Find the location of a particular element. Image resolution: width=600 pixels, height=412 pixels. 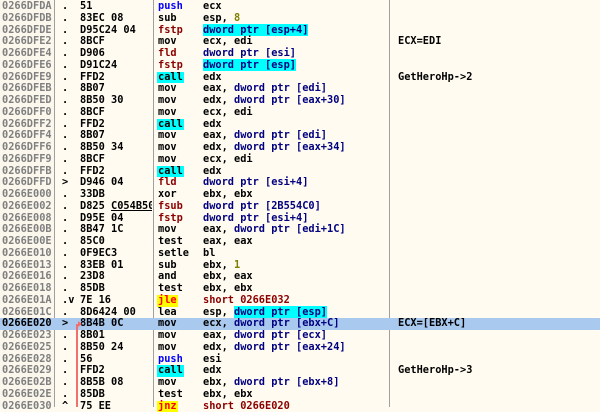

address: 0266DFE6 is located at coordinates (27, 66).